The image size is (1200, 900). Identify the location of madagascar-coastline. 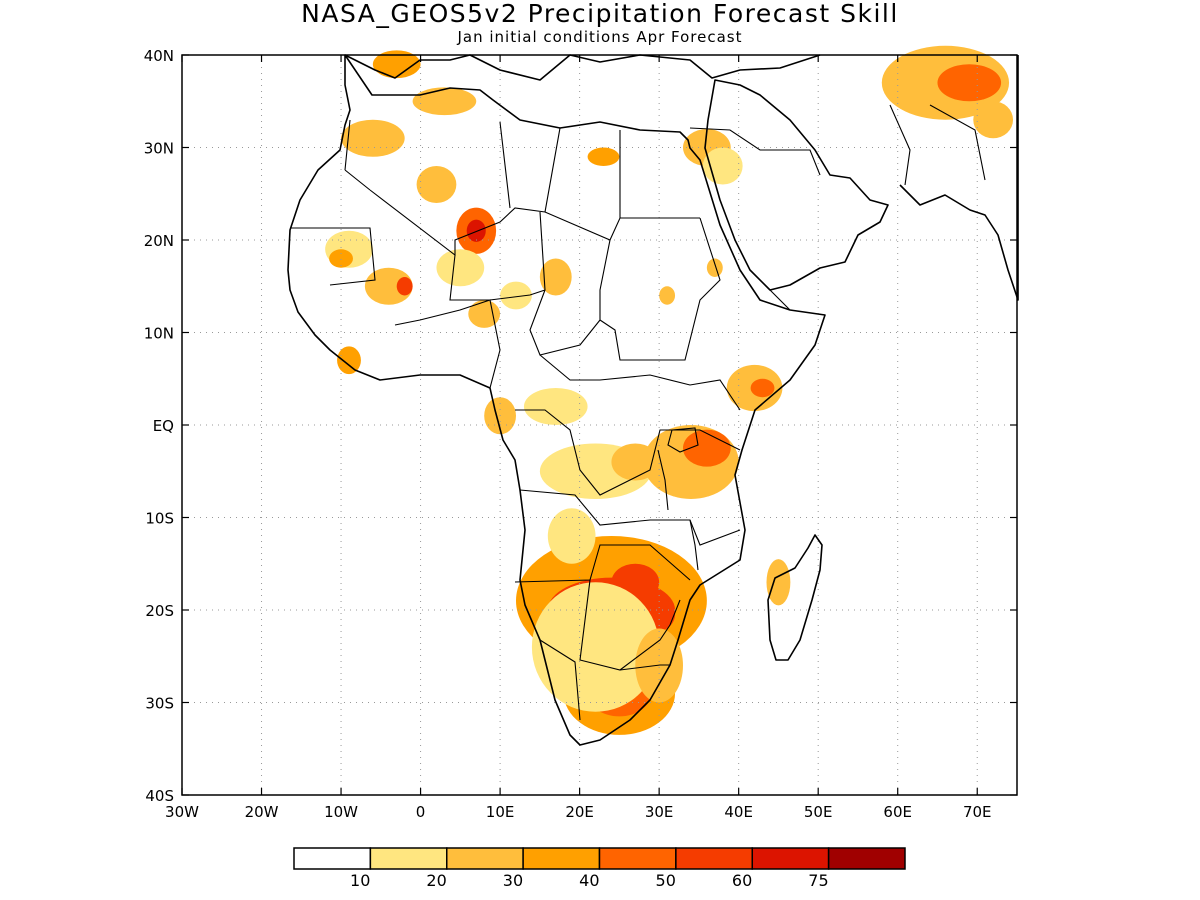
(795, 597).